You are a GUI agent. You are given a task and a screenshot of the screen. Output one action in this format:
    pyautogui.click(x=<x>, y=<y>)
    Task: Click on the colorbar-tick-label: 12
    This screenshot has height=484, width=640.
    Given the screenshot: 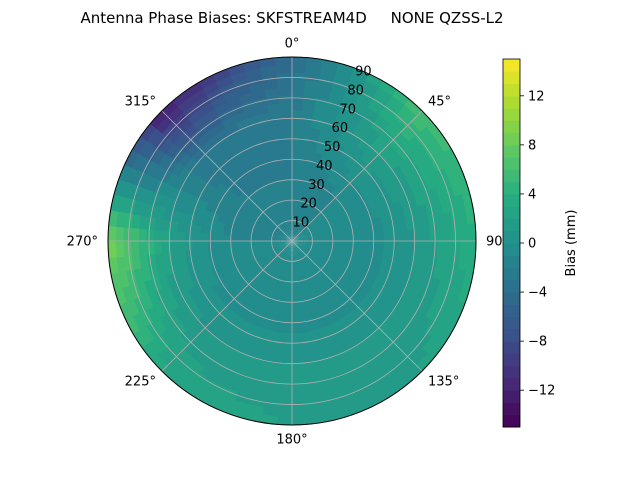 What is the action you would take?
    pyautogui.click(x=536, y=96)
    